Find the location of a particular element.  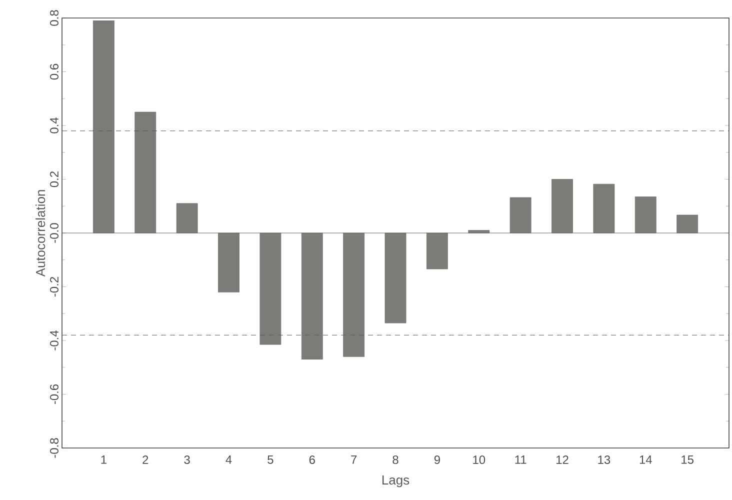

y-tick-label: -0.6 is located at coordinates (54, 394).